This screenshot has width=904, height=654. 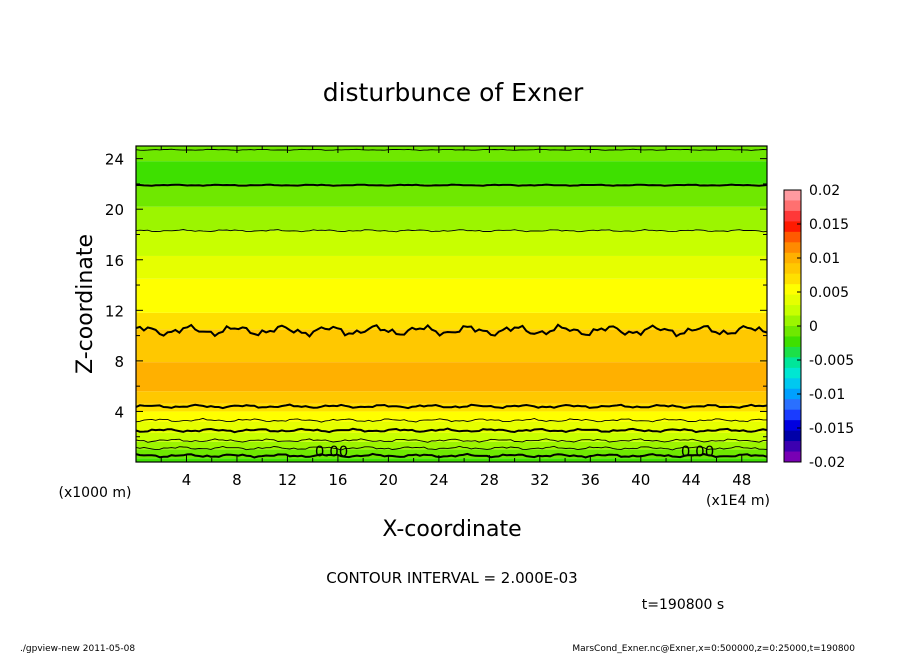 What do you see at coordinates (489, 480) in the screenshot?
I see `x-tick-label: 28` at bounding box center [489, 480].